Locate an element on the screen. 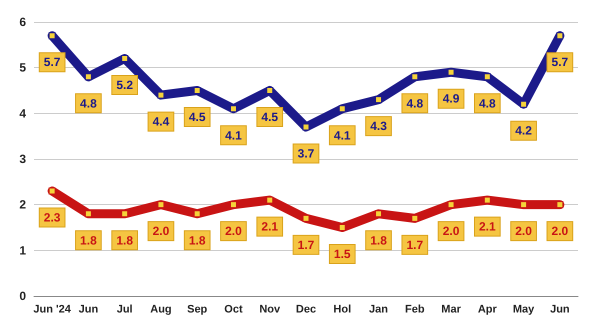 Image resolution: width=600 pixels, height=334 pixels. x-tick-label: Jan is located at coordinates (378, 310).